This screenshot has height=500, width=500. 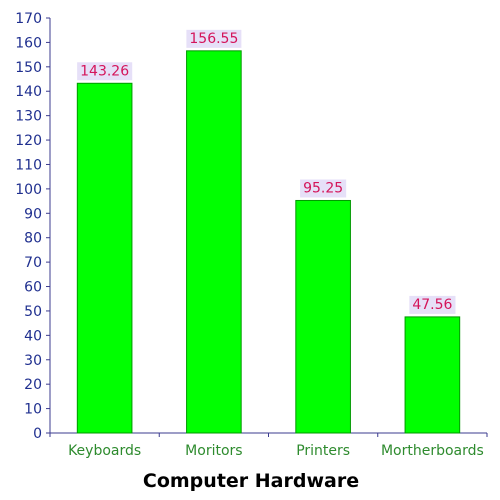 I want to click on y-tick-label: 40, so click(x=33, y=336).